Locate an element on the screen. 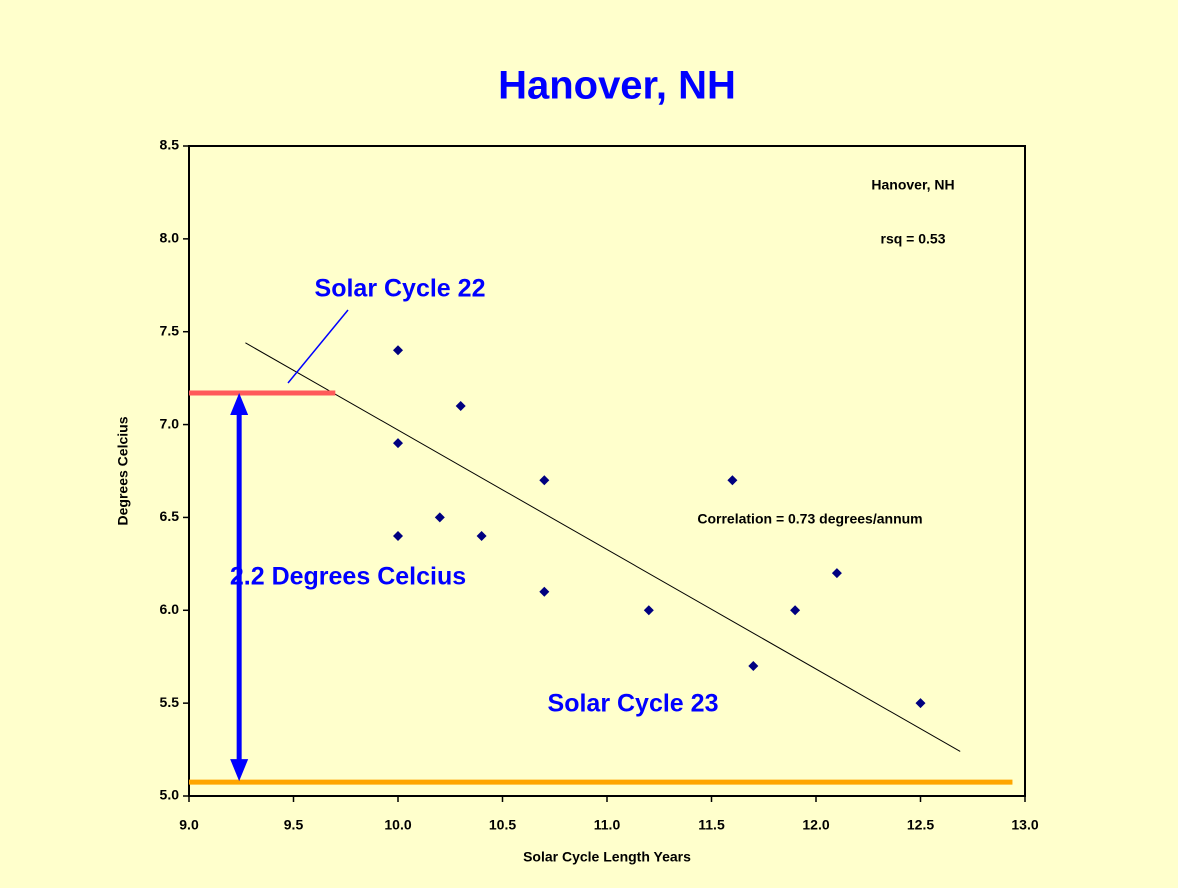 This screenshot has height=888, width=1178. x-tick-label: 9.5 is located at coordinates (294, 825).